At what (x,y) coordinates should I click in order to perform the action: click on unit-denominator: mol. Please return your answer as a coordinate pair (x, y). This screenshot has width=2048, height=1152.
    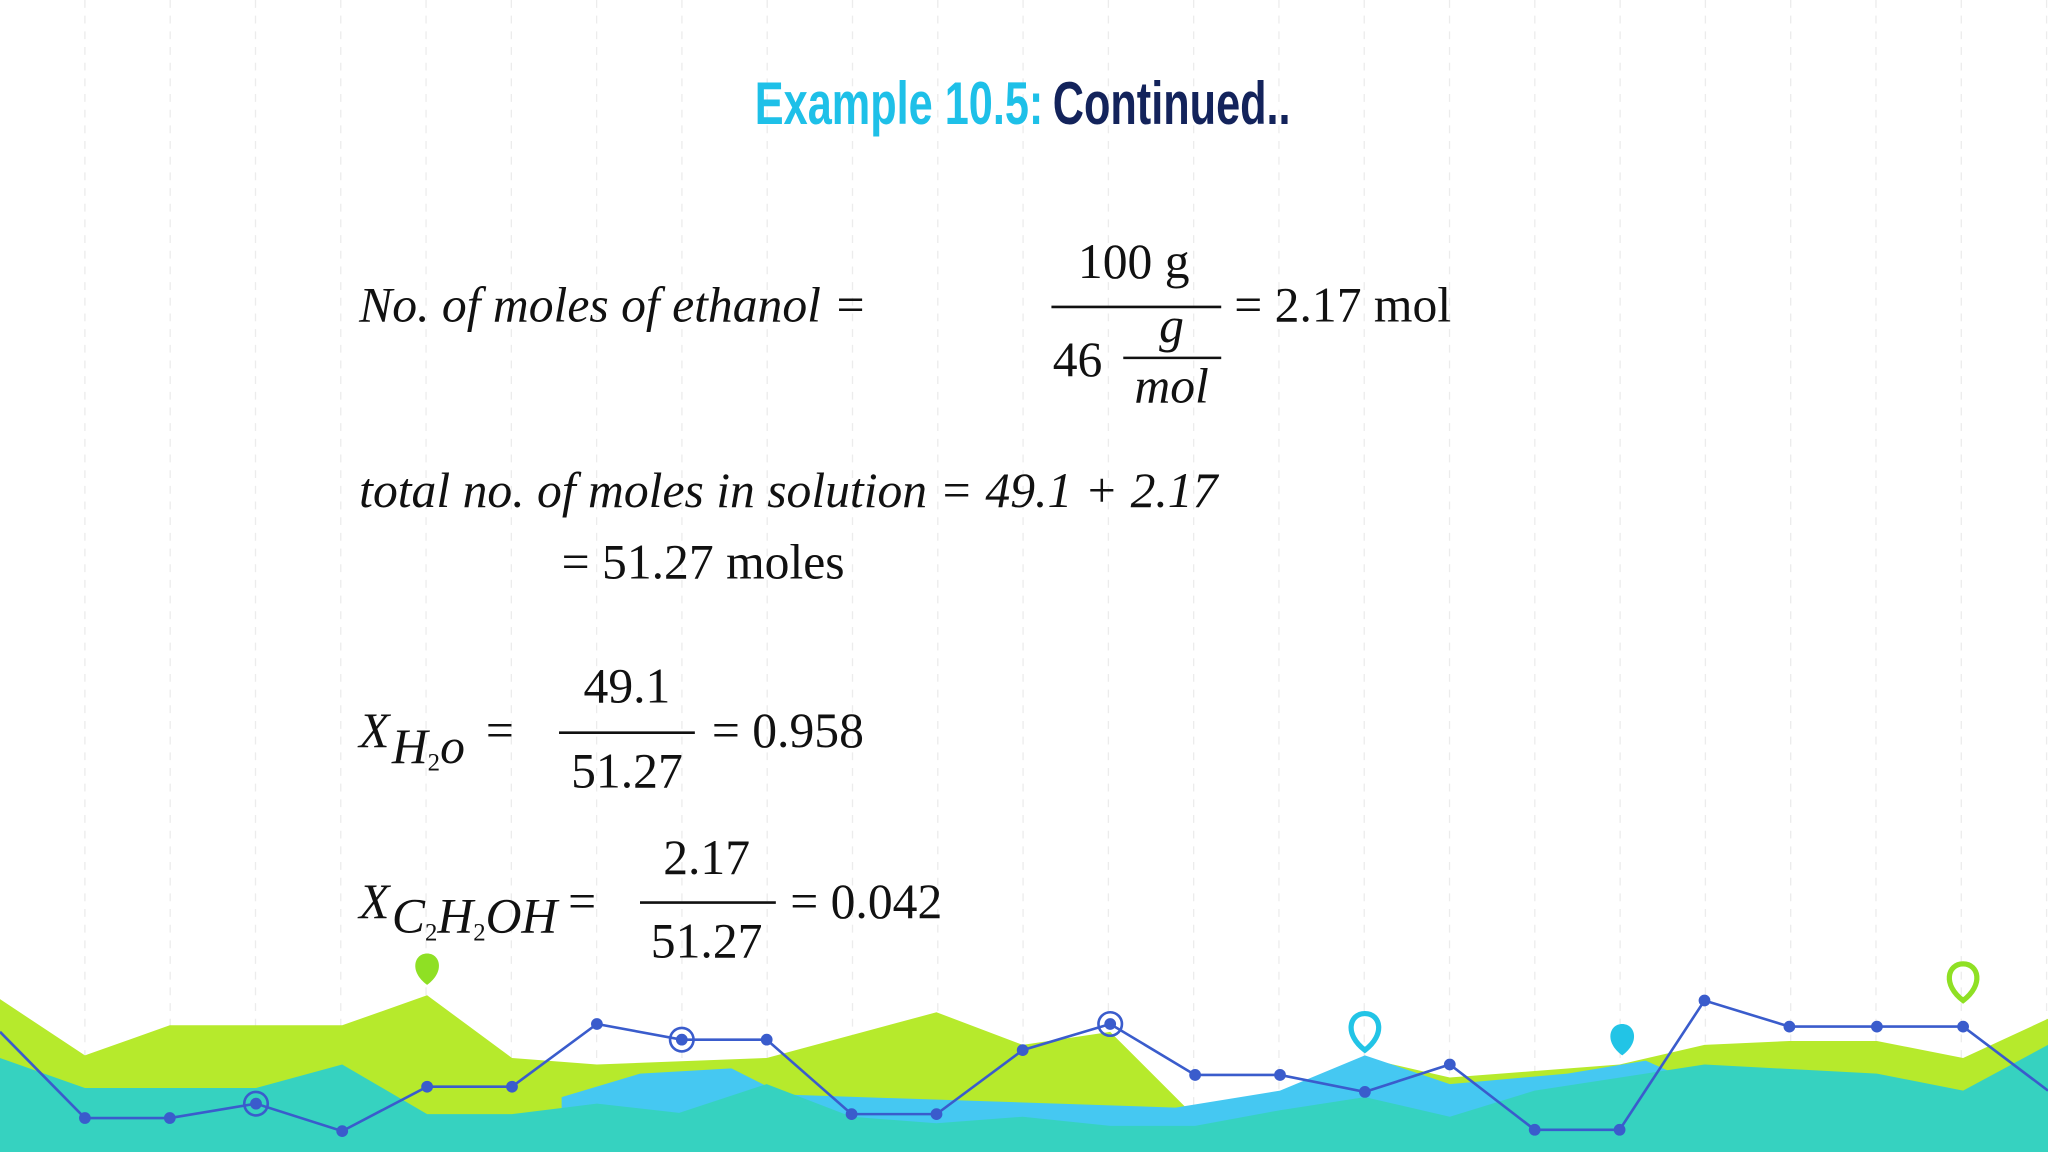
    Looking at the image, I should click on (1171, 385).